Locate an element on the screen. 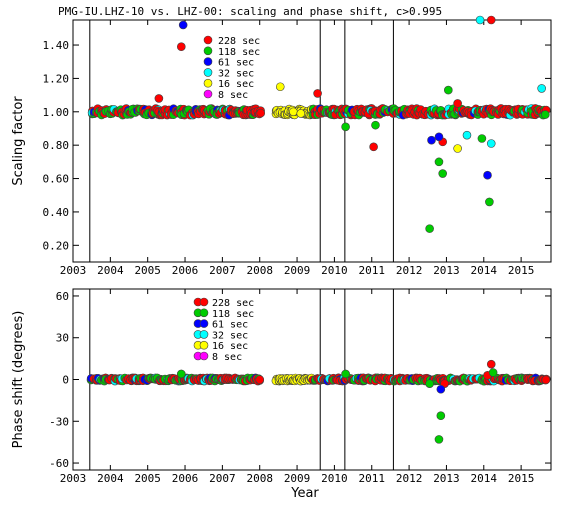 This screenshot has width=561, height=505. y-tick-label: 30 is located at coordinates (62, 338).